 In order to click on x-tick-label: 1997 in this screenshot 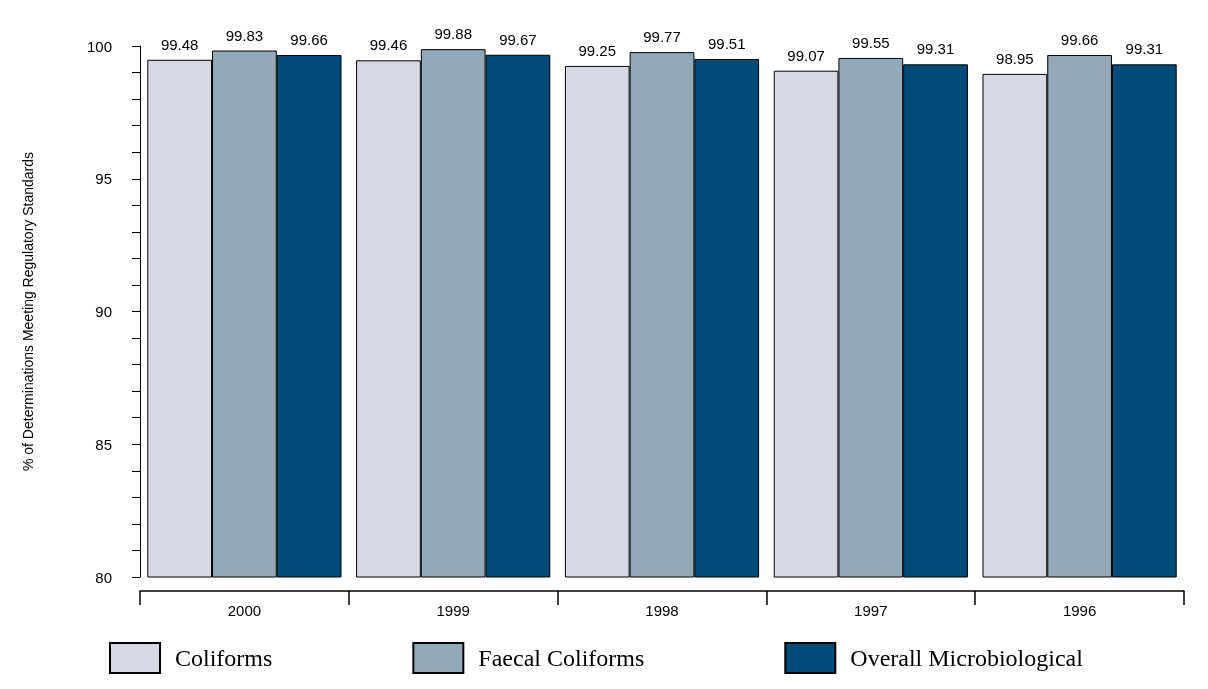, I will do `click(871, 610)`.